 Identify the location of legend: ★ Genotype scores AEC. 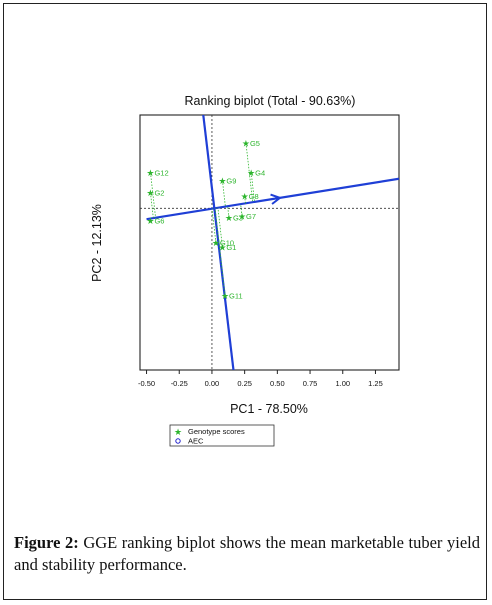
(222, 435).